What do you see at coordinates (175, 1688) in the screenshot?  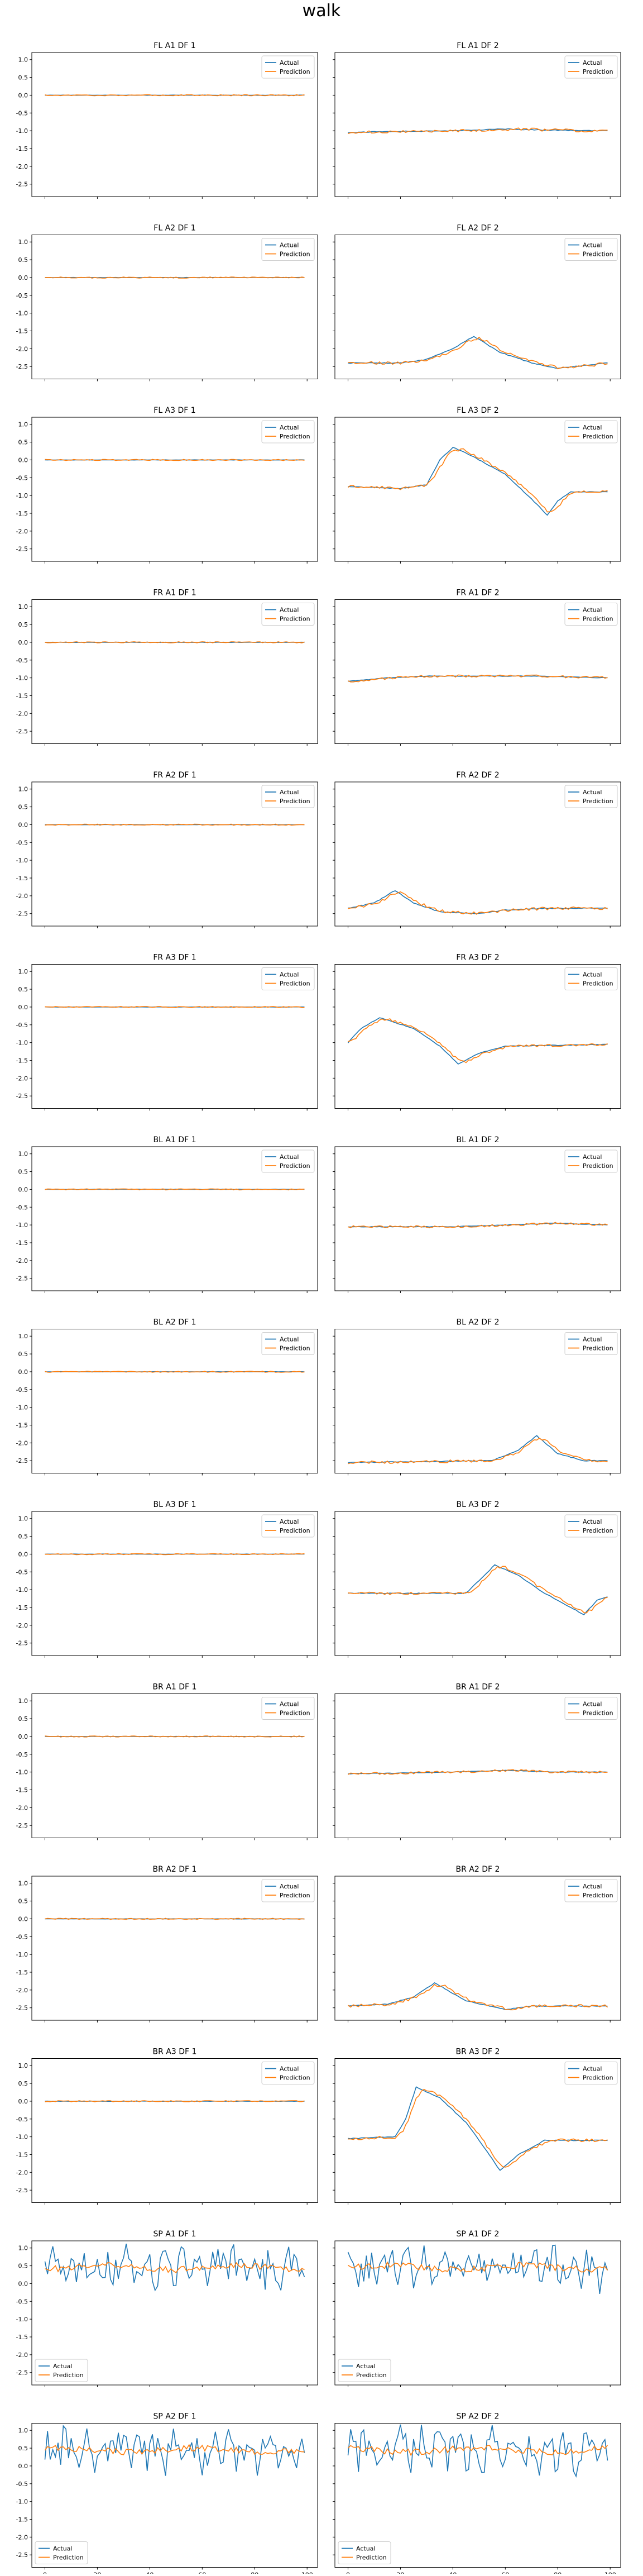 I see `subplot-title: BR A1 DF 1` at bounding box center [175, 1688].